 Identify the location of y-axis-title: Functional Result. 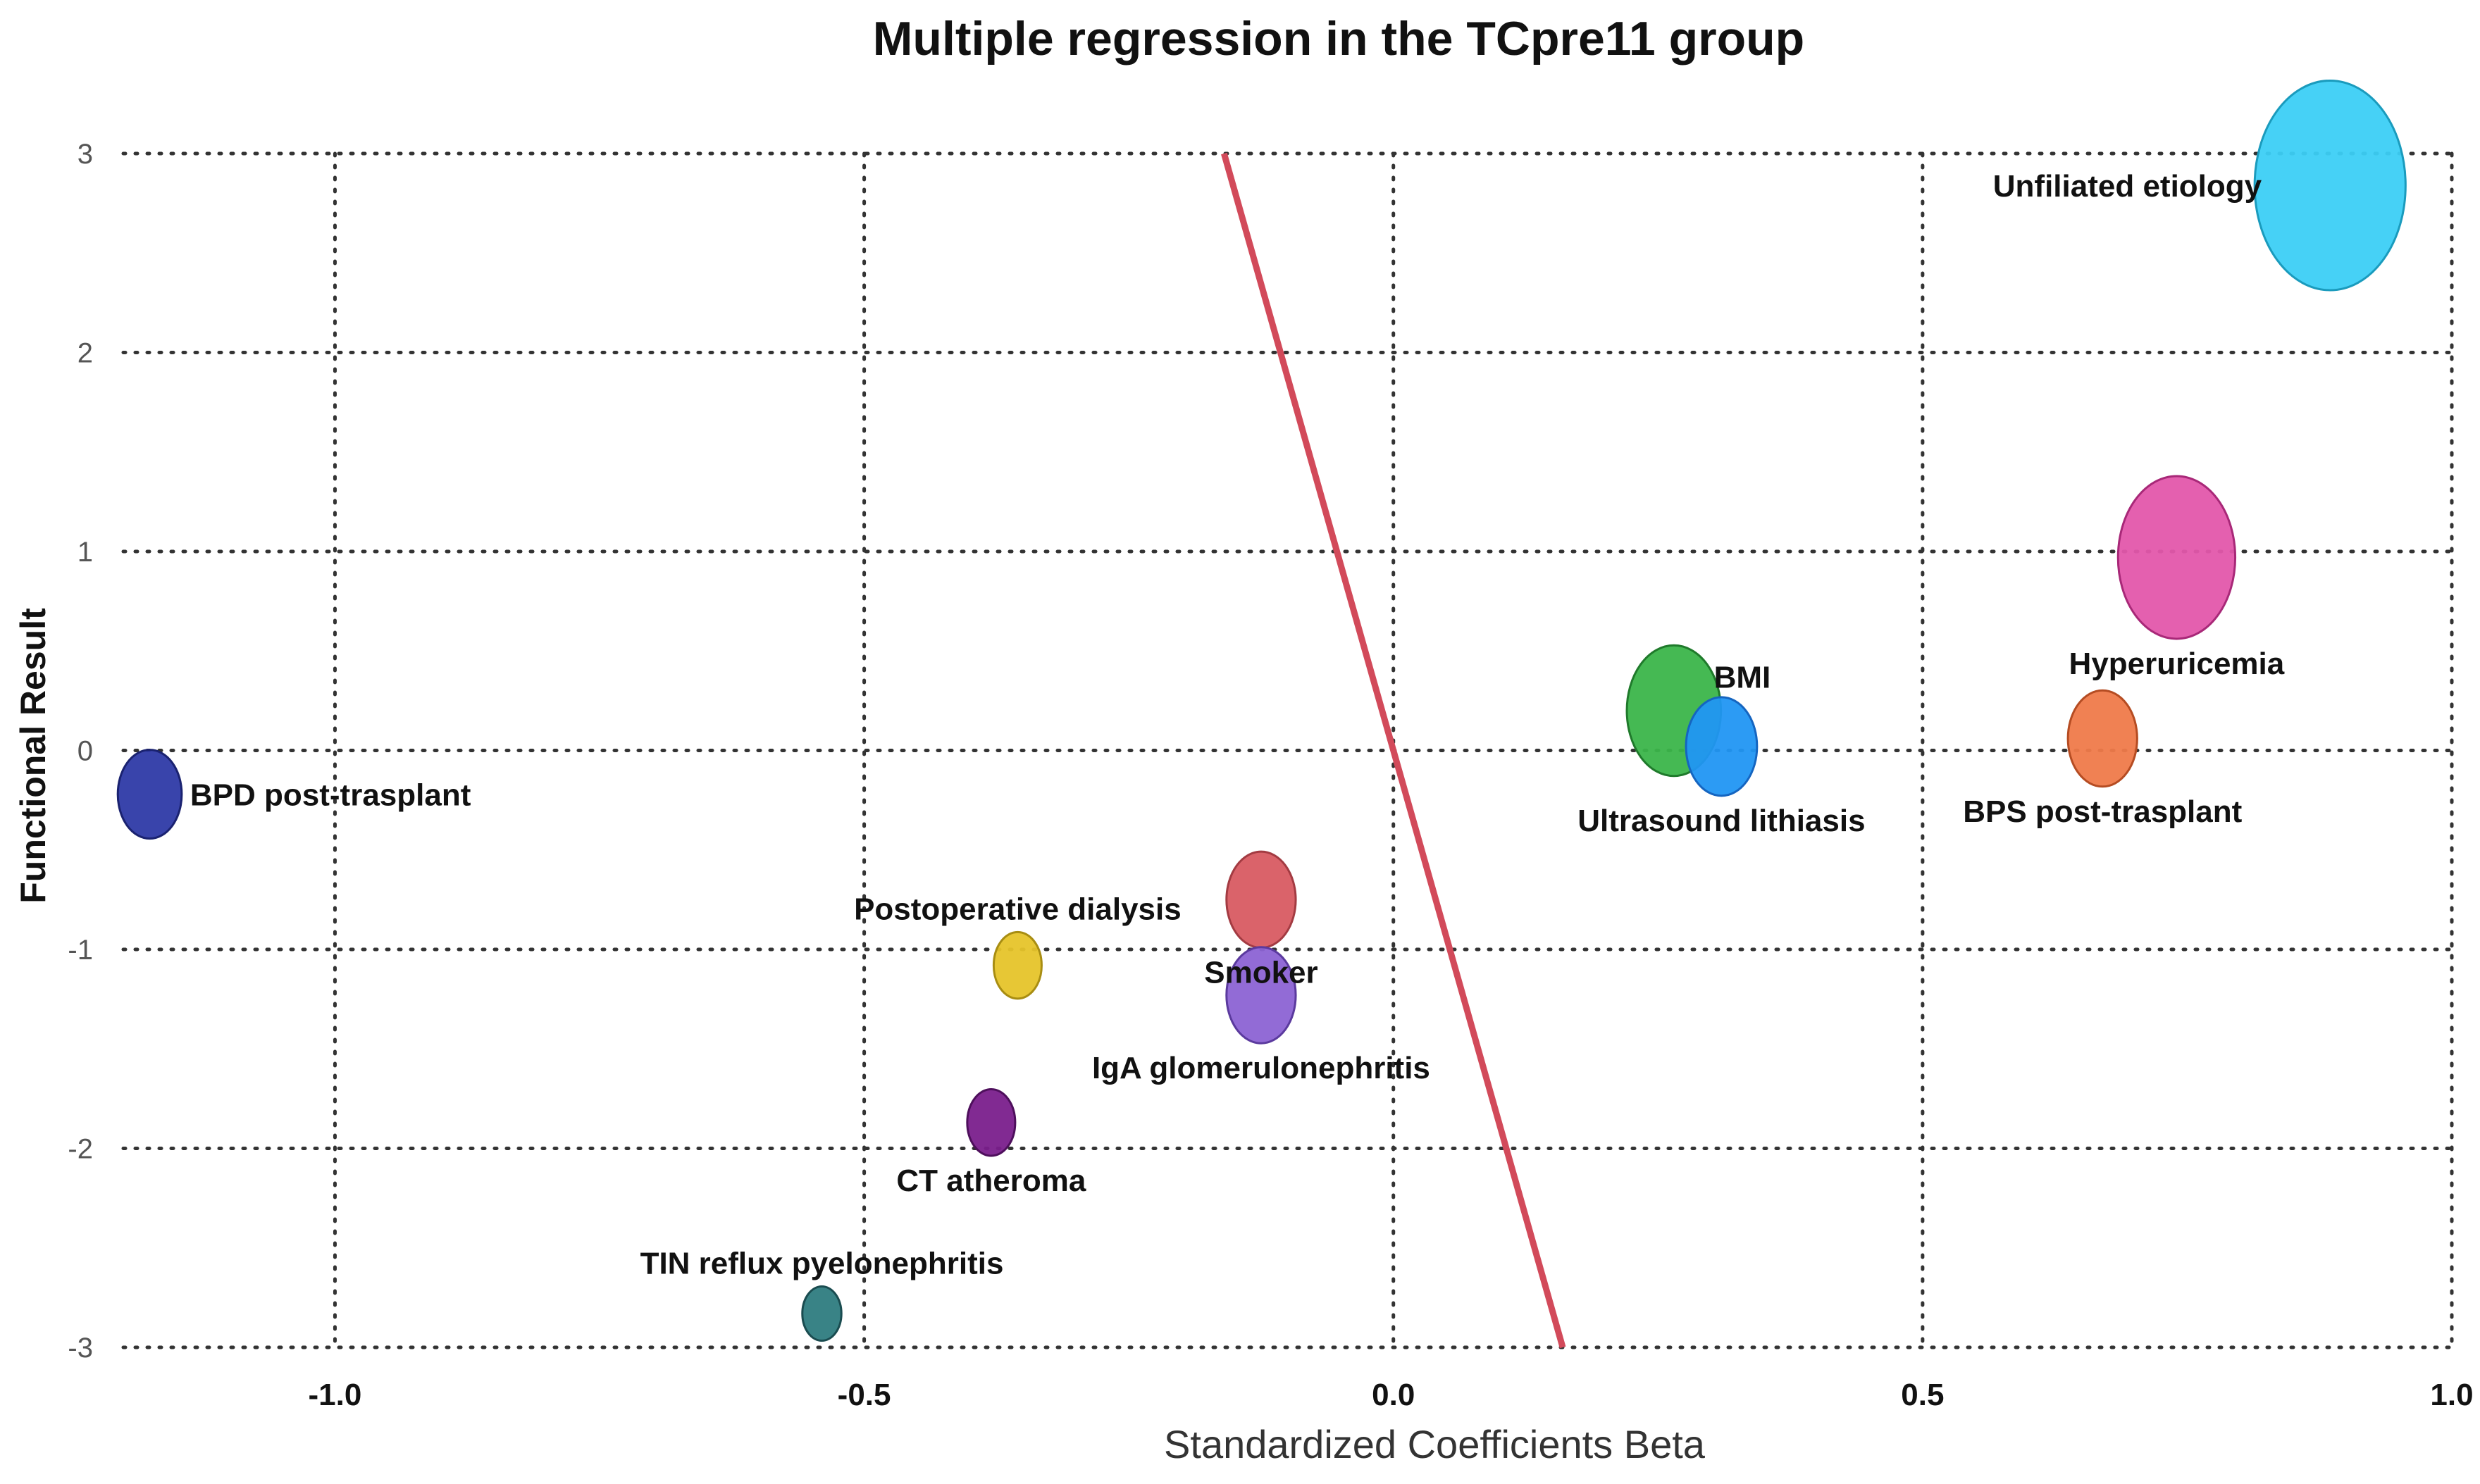
(33, 756).